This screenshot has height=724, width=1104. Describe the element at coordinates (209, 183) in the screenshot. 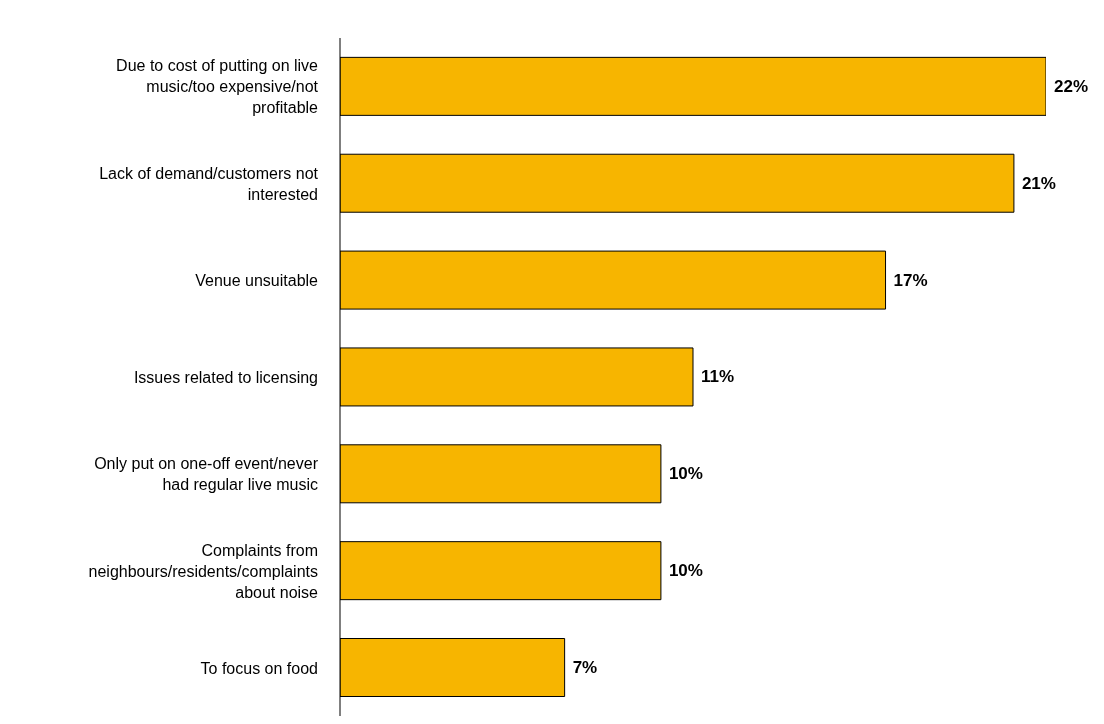

I see `y-tick-label: Lack of demand/customers not interested` at that location.